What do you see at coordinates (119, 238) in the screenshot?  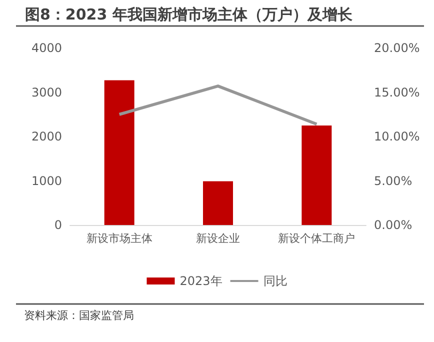 I see `x-tick-label: 新设市场主体` at bounding box center [119, 238].